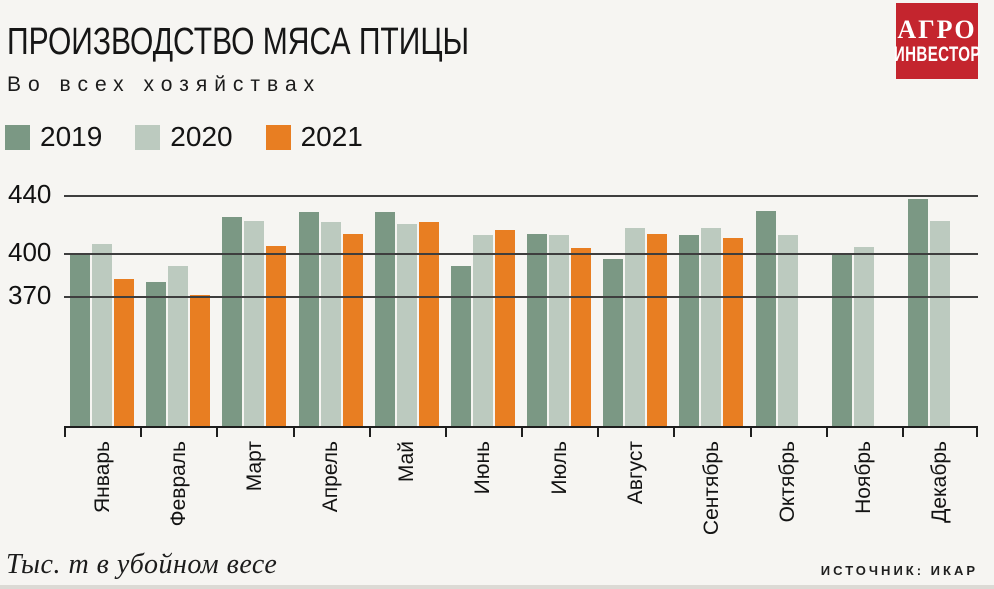  Describe the element at coordinates (940, 482) in the screenshot. I see `x-label-Декабрь: Декабрь` at that location.